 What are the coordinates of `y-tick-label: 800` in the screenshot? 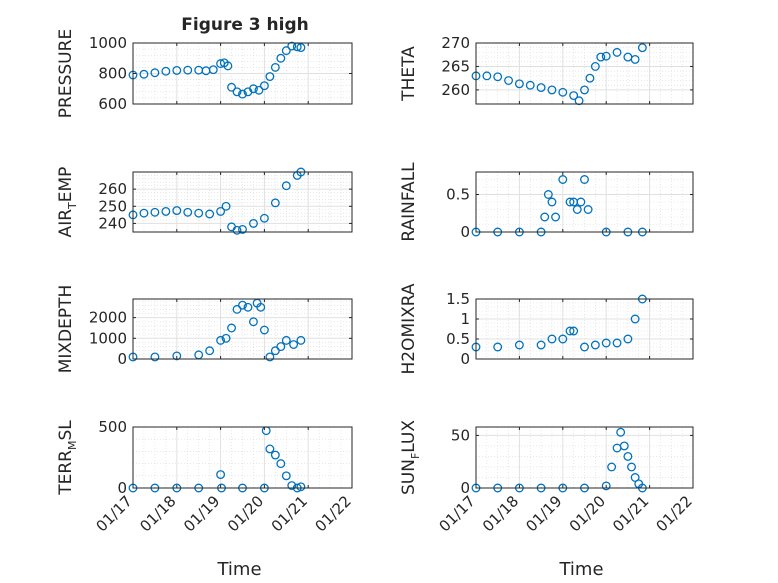 It's located at (112, 74).